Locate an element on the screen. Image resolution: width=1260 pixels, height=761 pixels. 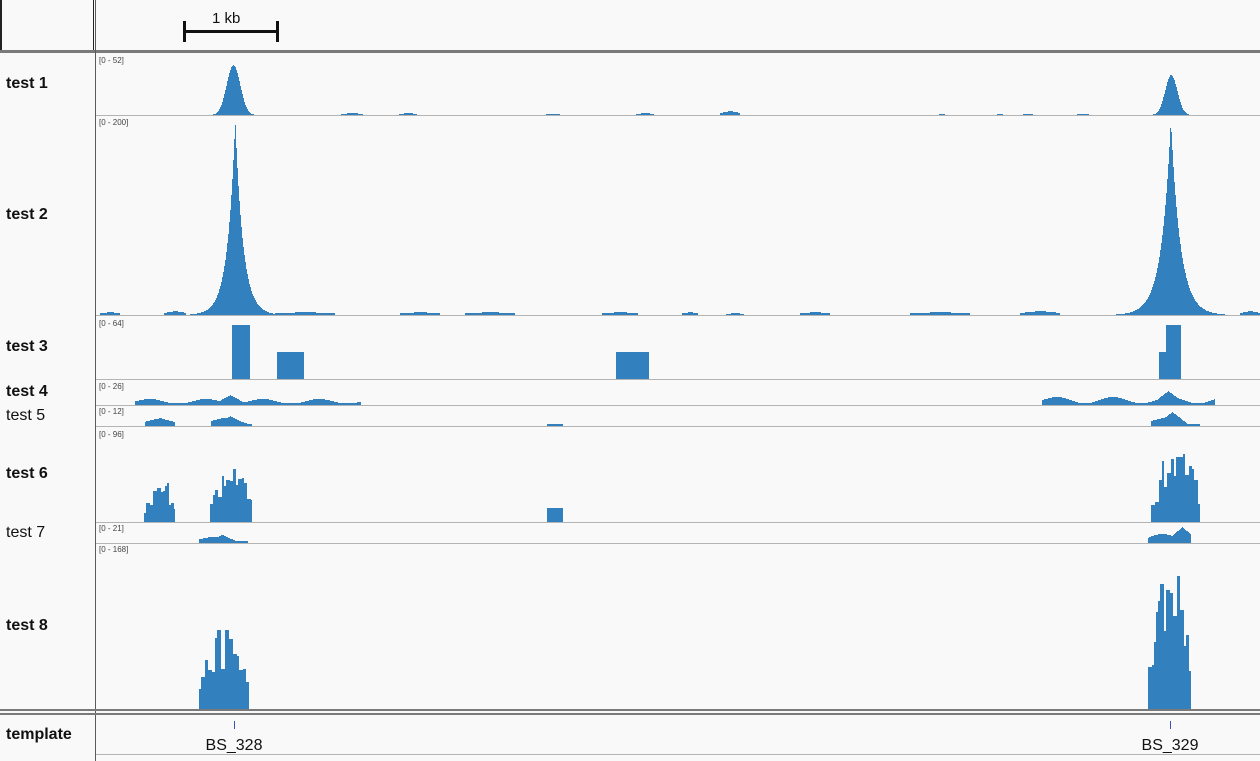
track-name-test-5: test 5 is located at coordinates (26, 415).